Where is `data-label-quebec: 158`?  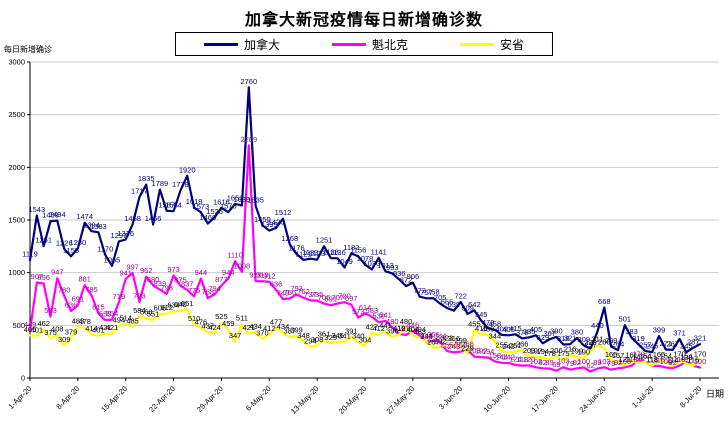
data-label-quebec: 158 is located at coordinates (495, 355).